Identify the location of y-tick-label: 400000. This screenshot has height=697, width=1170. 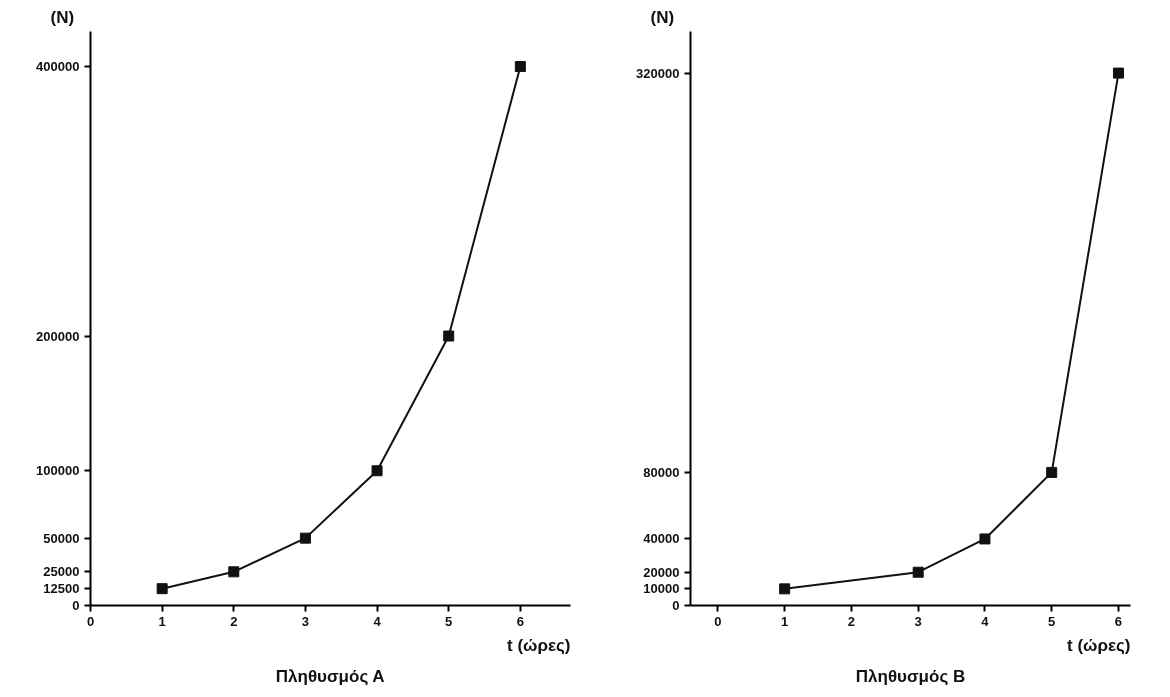
(58, 67).